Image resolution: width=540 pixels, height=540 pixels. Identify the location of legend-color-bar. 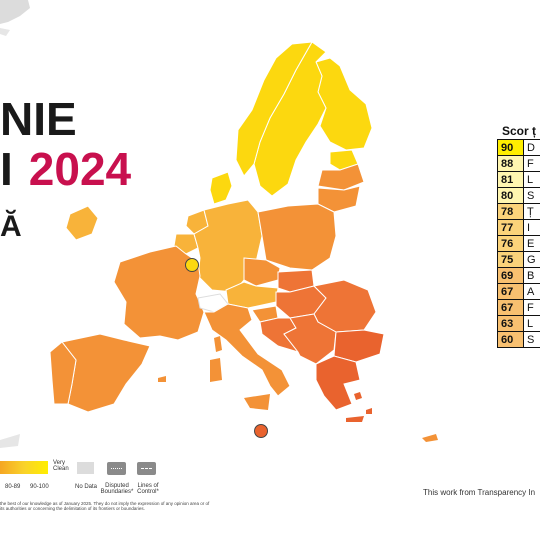
(24, 467).